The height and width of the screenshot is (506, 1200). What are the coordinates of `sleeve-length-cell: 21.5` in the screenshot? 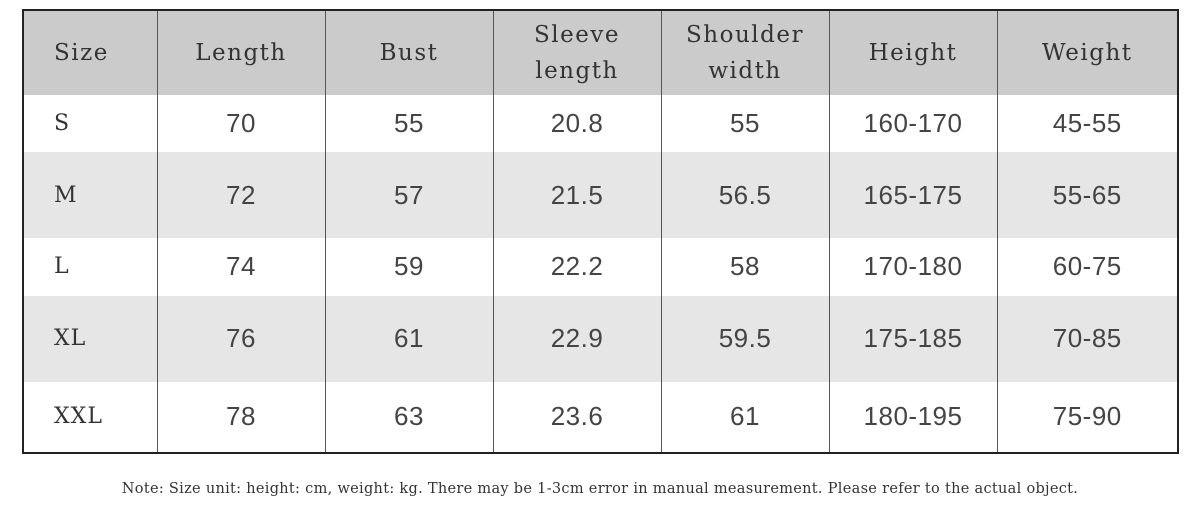 It's located at (577, 195).